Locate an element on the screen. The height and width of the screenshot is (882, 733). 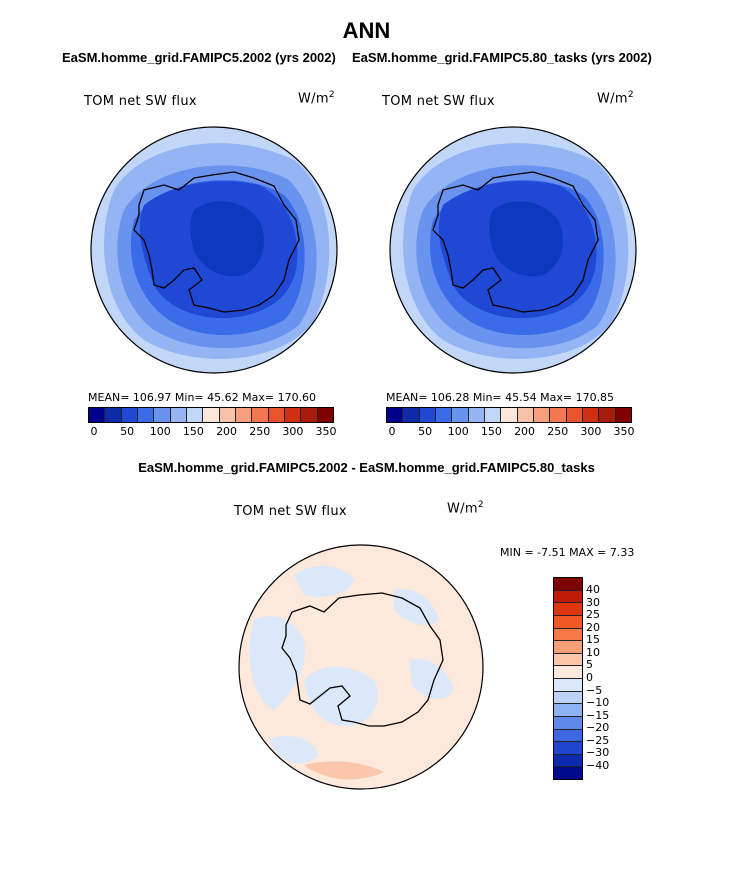
colorbar-tick-label: 40 is located at coordinates (593, 589).